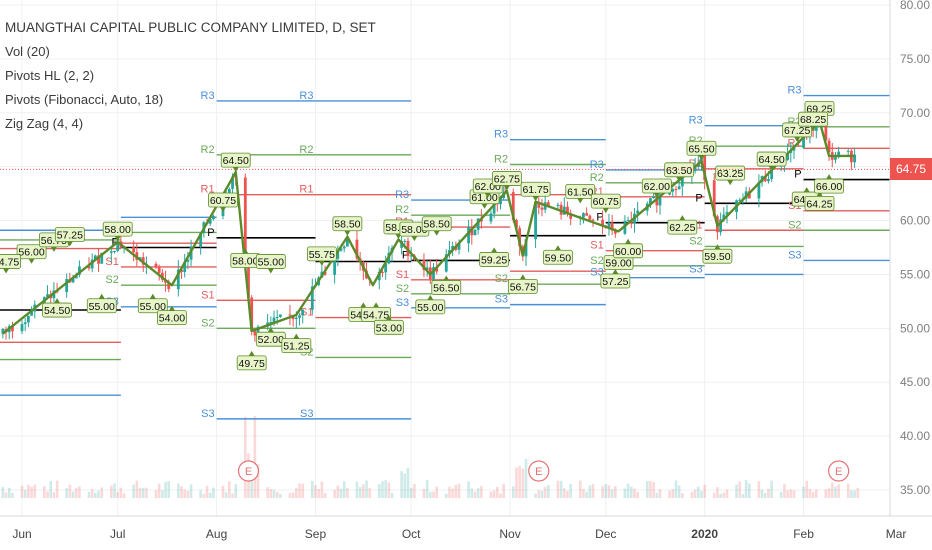 This screenshot has width=932, height=550. I want to click on pivot-callout-text: 56.00, so click(31, 253).